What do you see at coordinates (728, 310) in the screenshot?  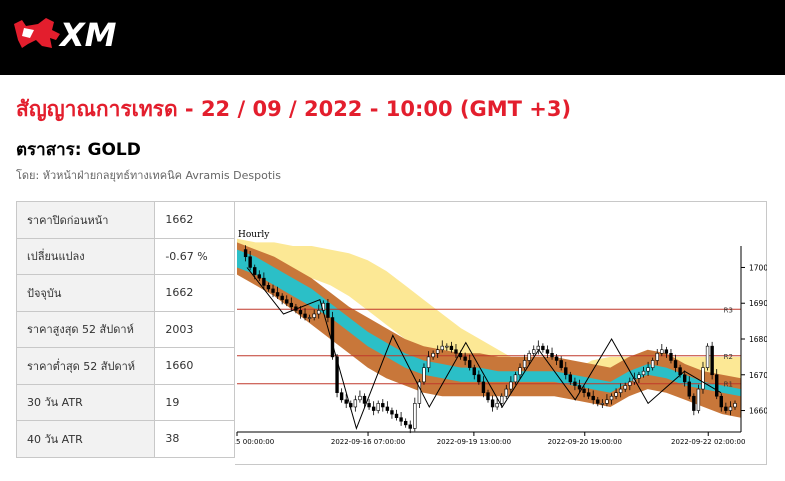 I see `level-label-r3: R3` at bounding box center [728, 310].